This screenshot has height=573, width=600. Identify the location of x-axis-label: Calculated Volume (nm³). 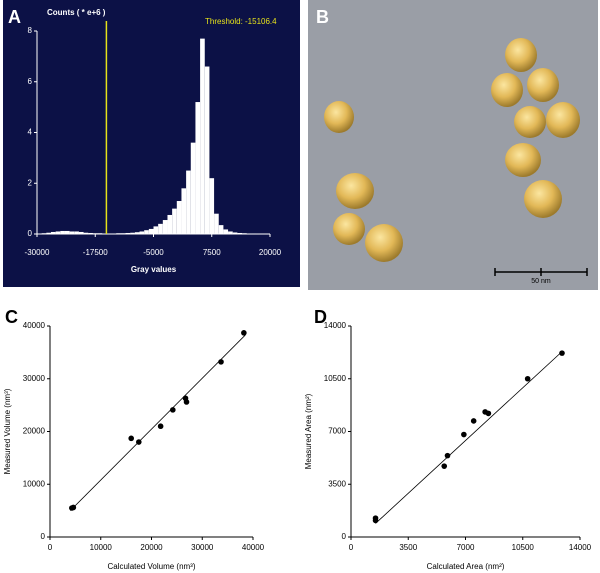
(151, 566).